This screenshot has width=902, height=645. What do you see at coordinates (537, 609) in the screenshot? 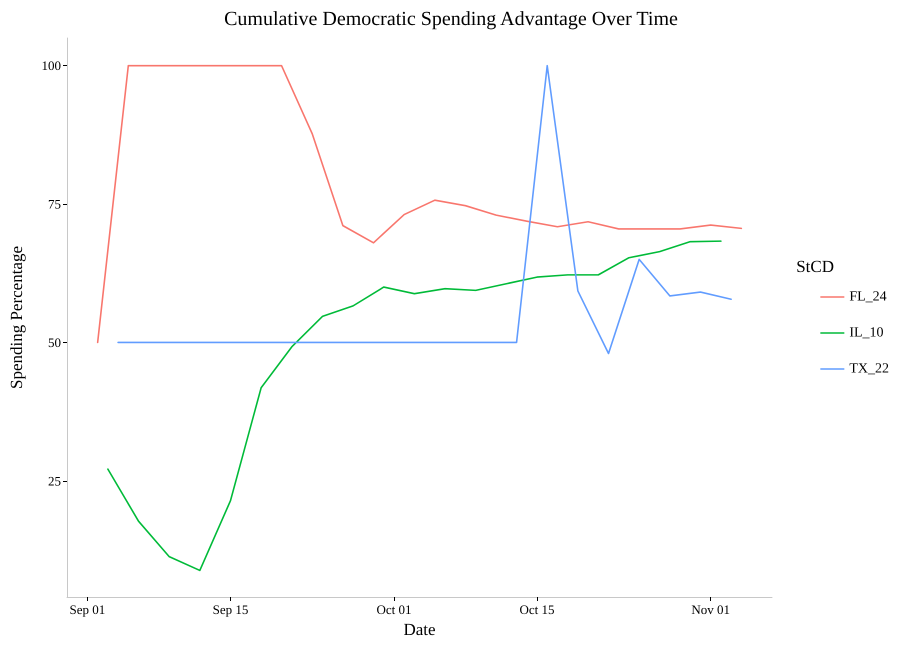
I see `x-tick-label: Oct 15` at bounding box center [537, 609].